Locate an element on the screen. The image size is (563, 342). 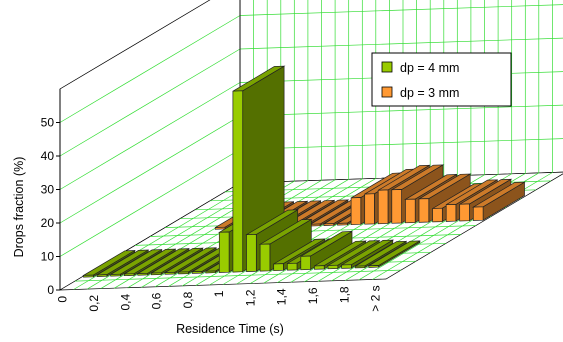
x-tick-label: 0,6 is located at coordinates (157, 300).